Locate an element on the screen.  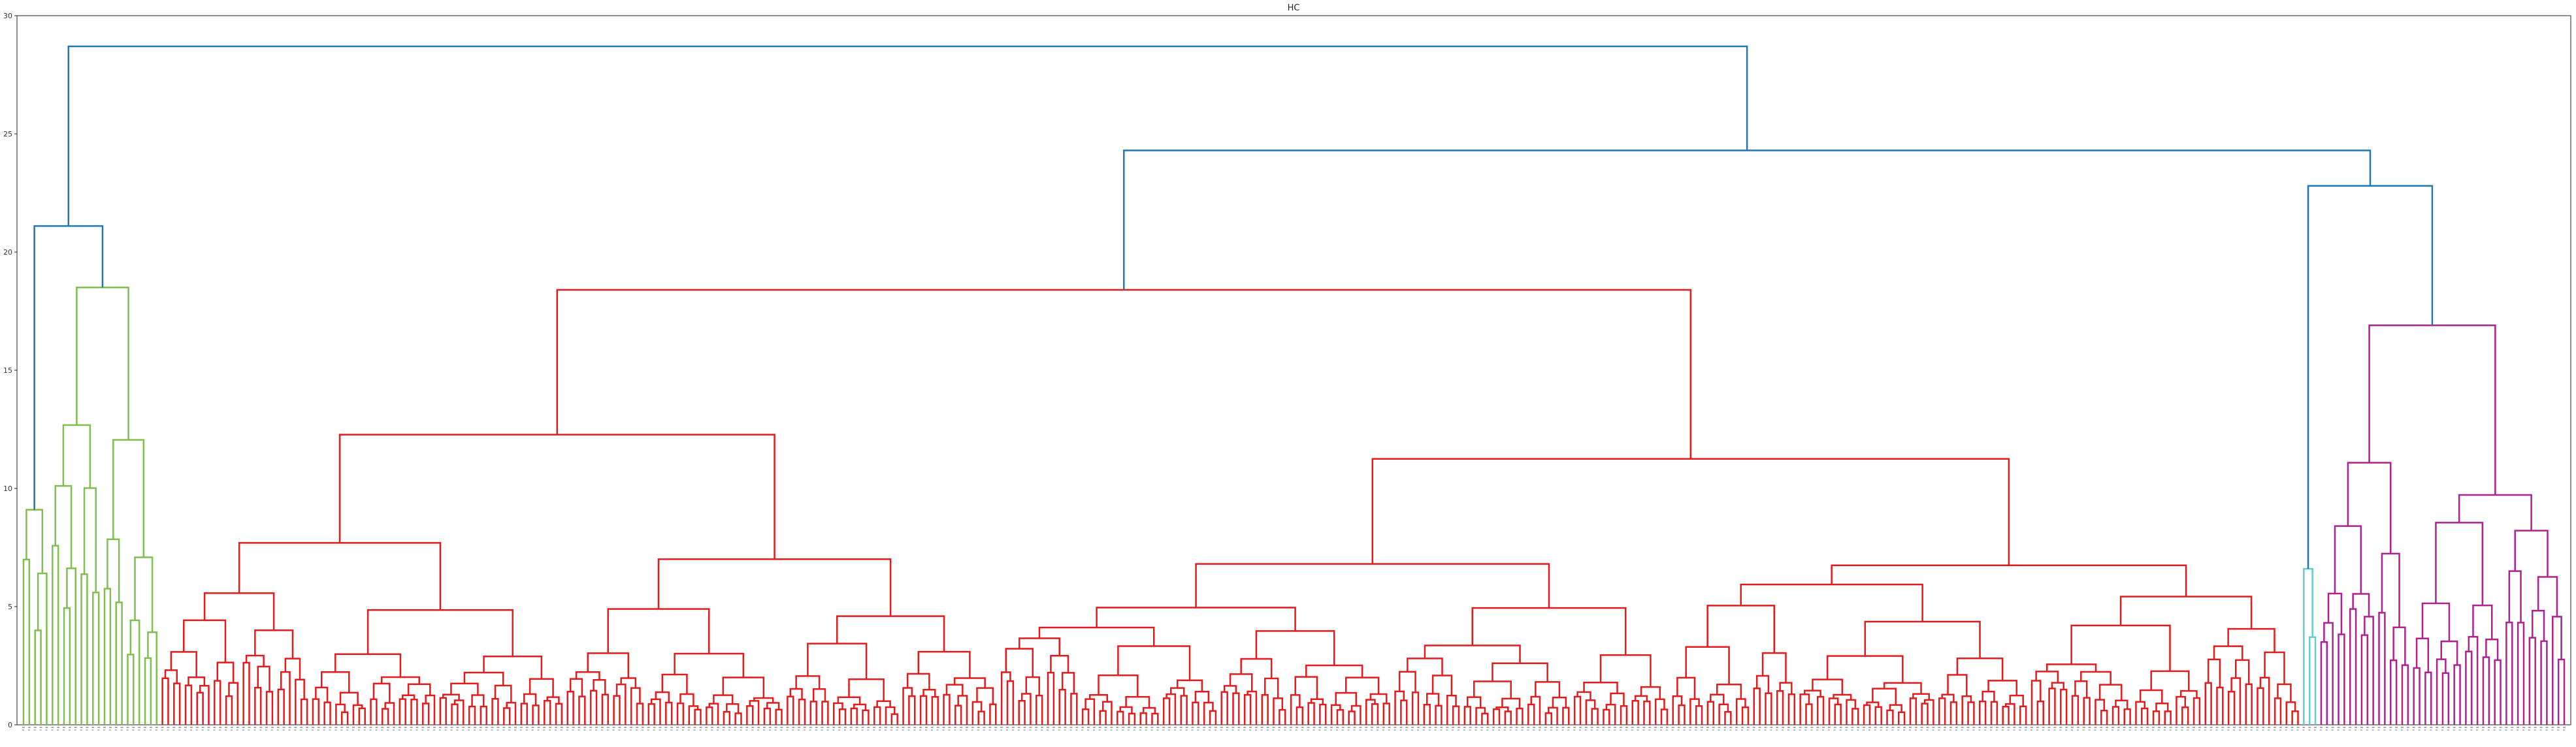
y-tick-label: 20 is located at coordinates (7, 253).